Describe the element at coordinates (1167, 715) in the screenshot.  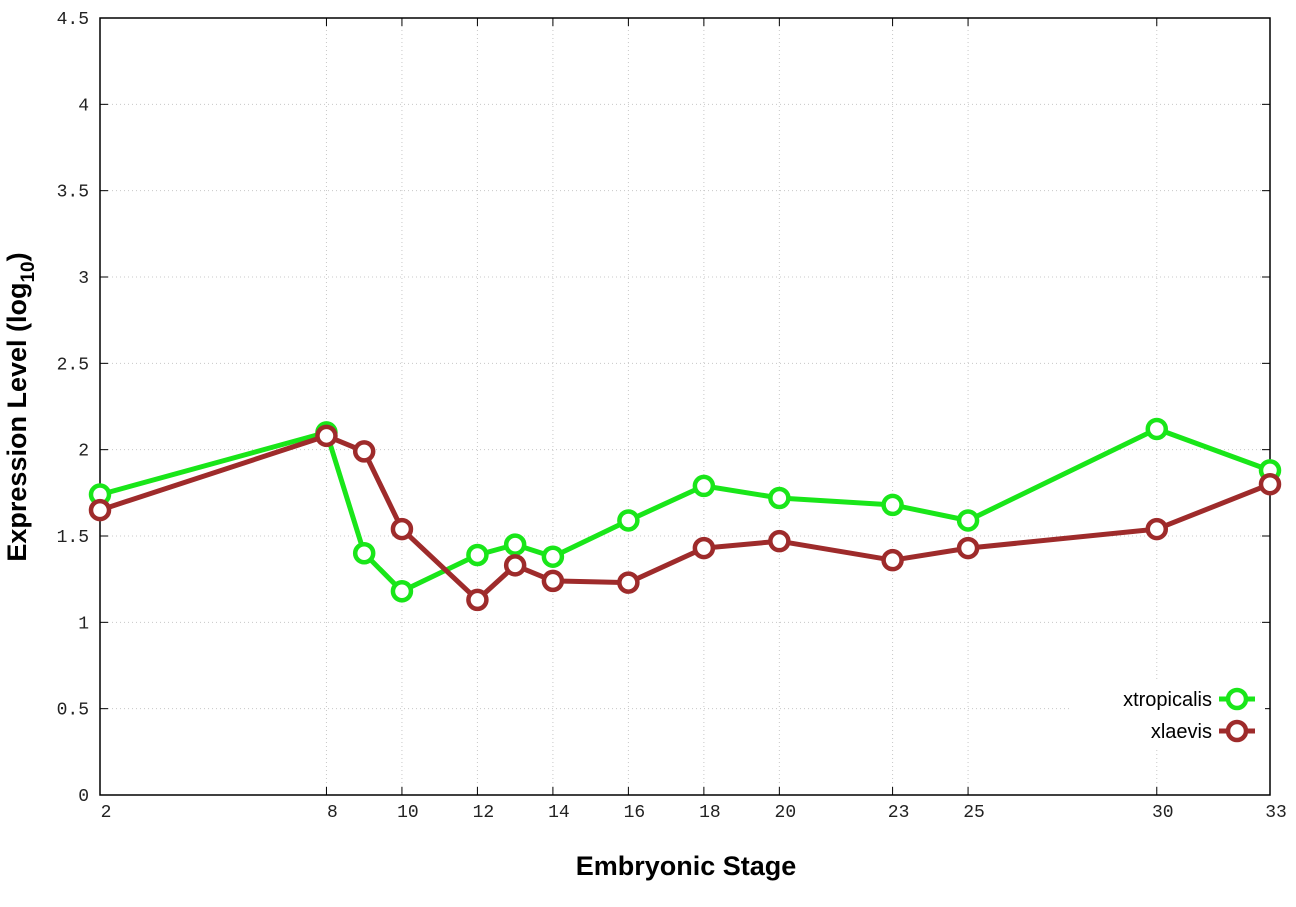
I see `legend: xtropicalis xlaevis` at that location.